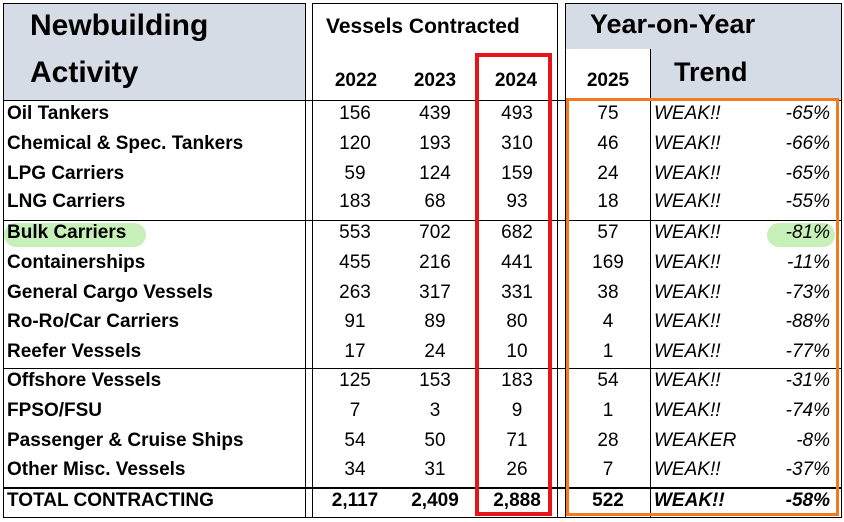 The image size is (844, 522). What do you see at coordinates (355, 321) in the screenshot?
I see `cell-2022: 91` at bounding box center [355, 321].